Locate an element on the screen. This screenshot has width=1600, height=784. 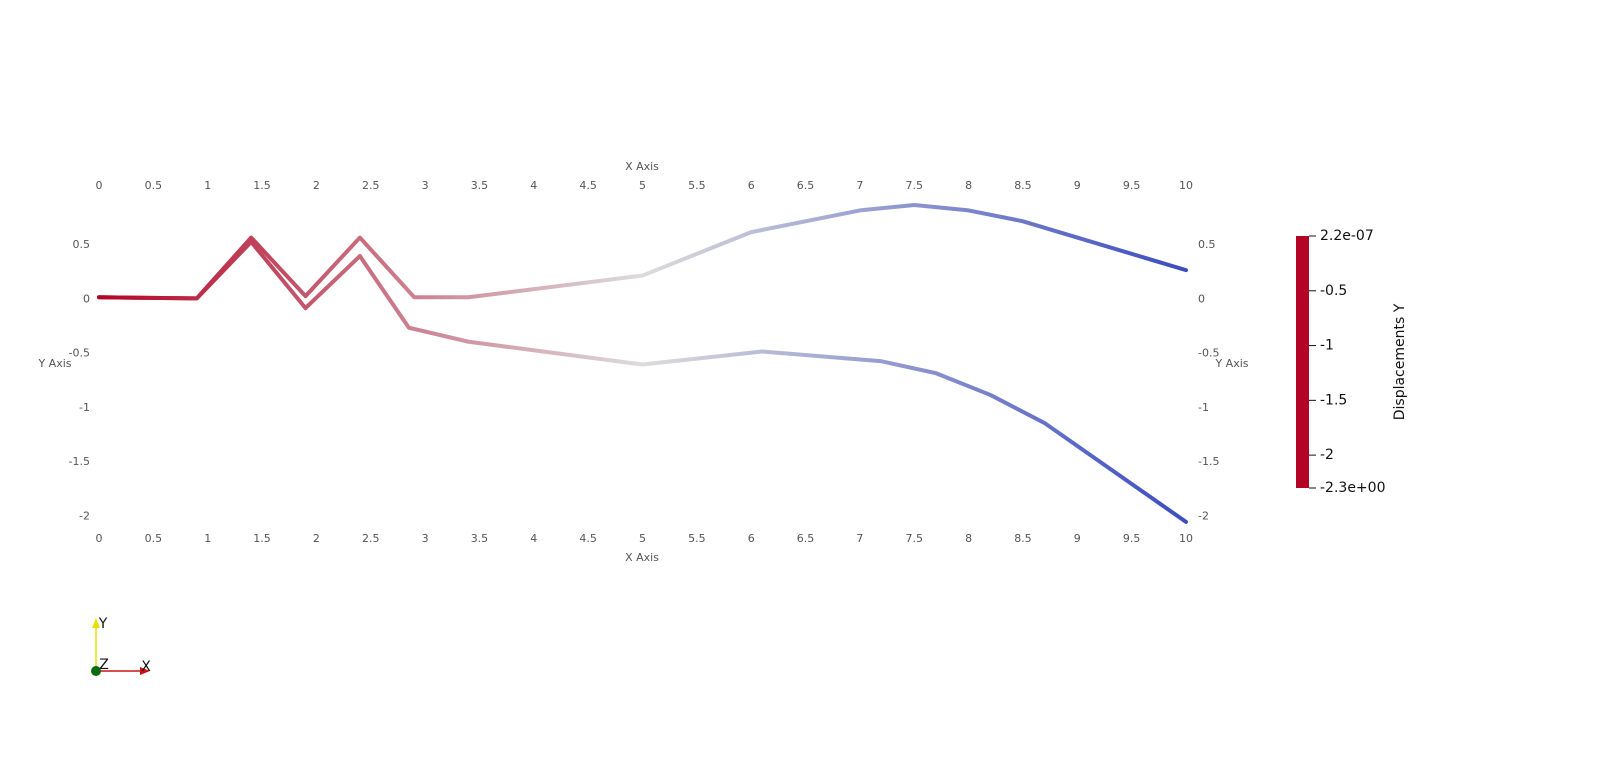
x-tick-label-top: 9.5 is located at coordinates (1132, 185).